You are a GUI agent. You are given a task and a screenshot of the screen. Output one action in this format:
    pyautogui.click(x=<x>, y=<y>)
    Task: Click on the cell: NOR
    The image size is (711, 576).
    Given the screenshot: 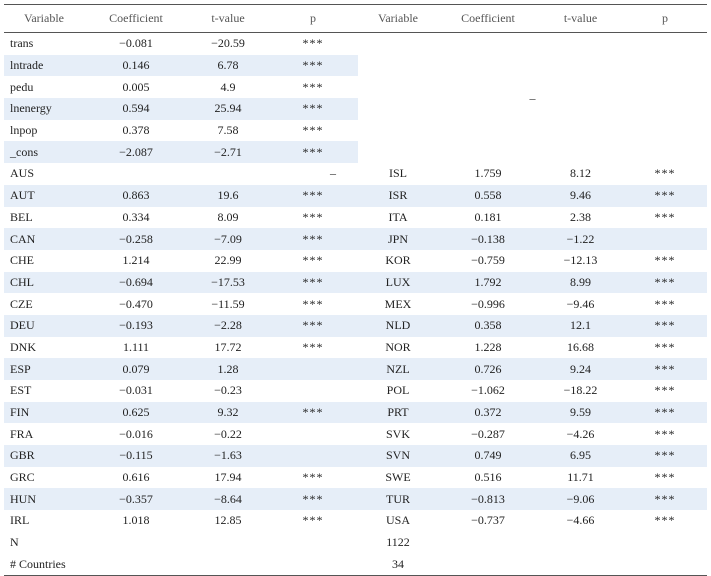 What is the action you would take?
    pyautogui.click(x=398, y=346)
    